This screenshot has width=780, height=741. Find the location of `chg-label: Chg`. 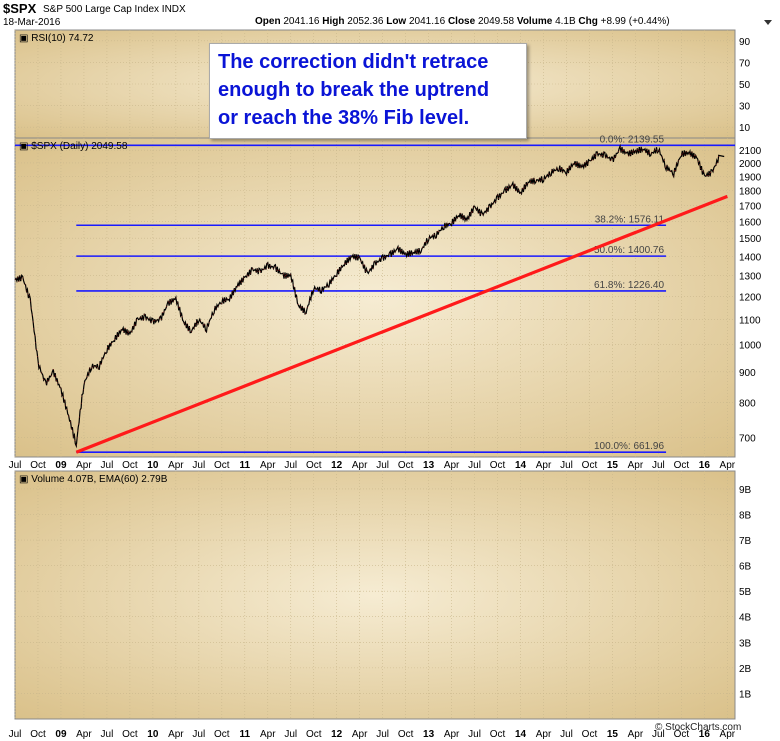

chg-label: Chg is located at coordinates (588, 21).